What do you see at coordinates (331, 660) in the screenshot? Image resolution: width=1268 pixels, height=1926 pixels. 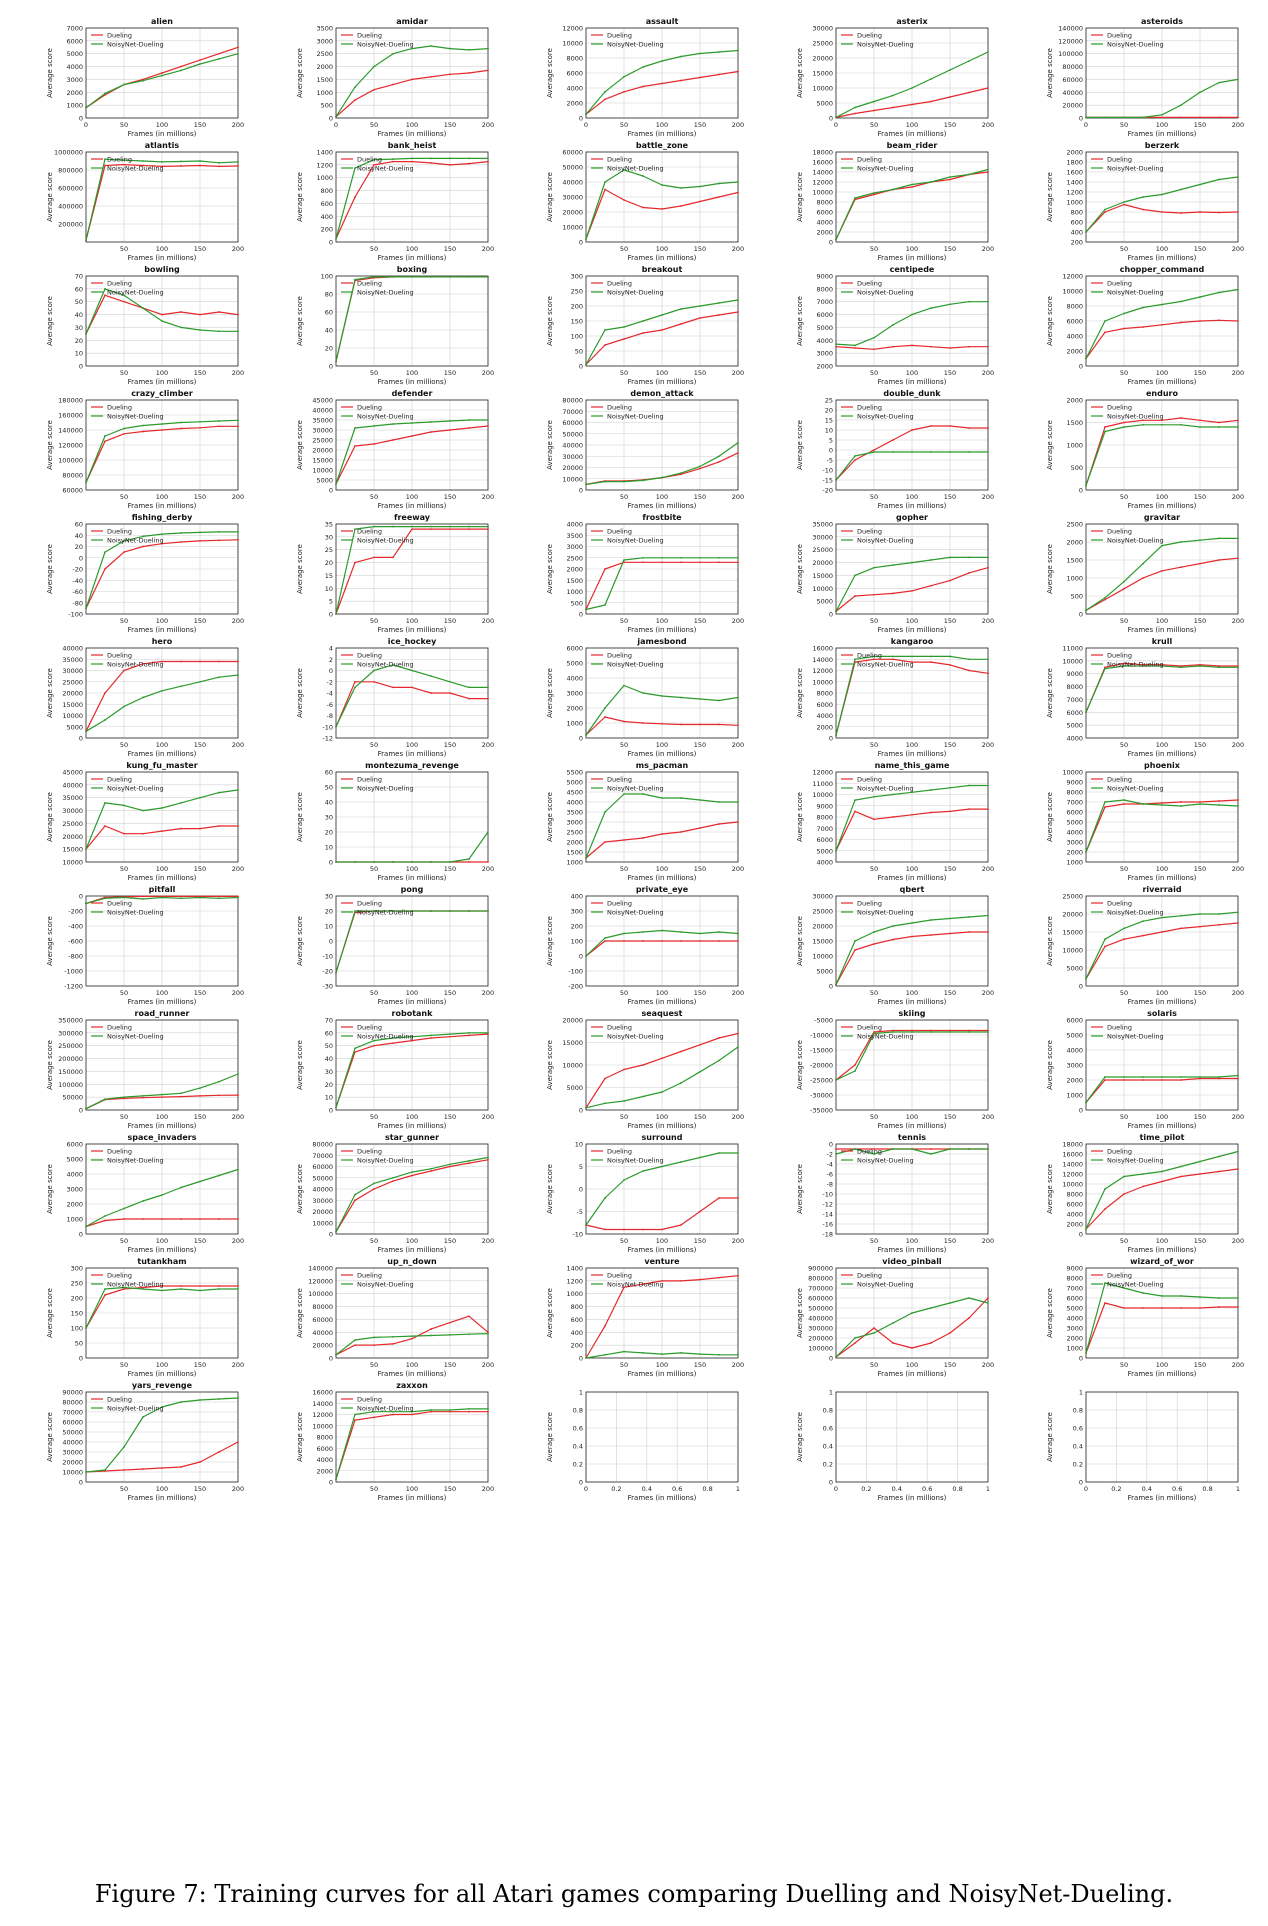 I see `y-tick-label: 2` at bounding box center [331, 660].